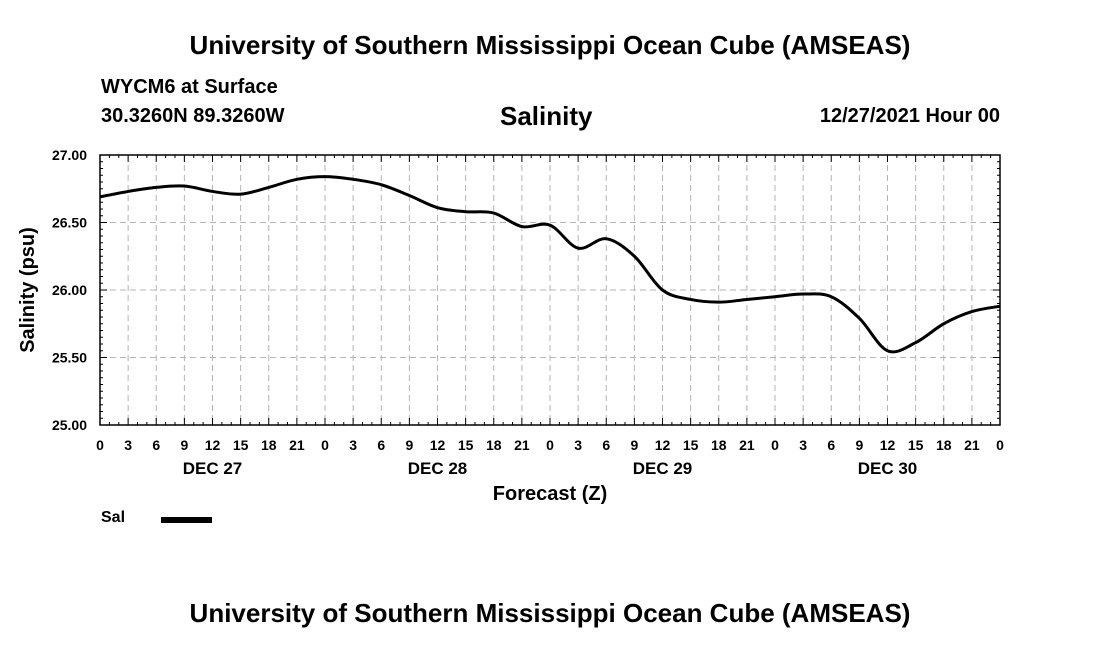  What do you see at coordinates (69, 425) in the screenshot?
I see `y-tick-label: 25.00` at bounding box center [69, 425].